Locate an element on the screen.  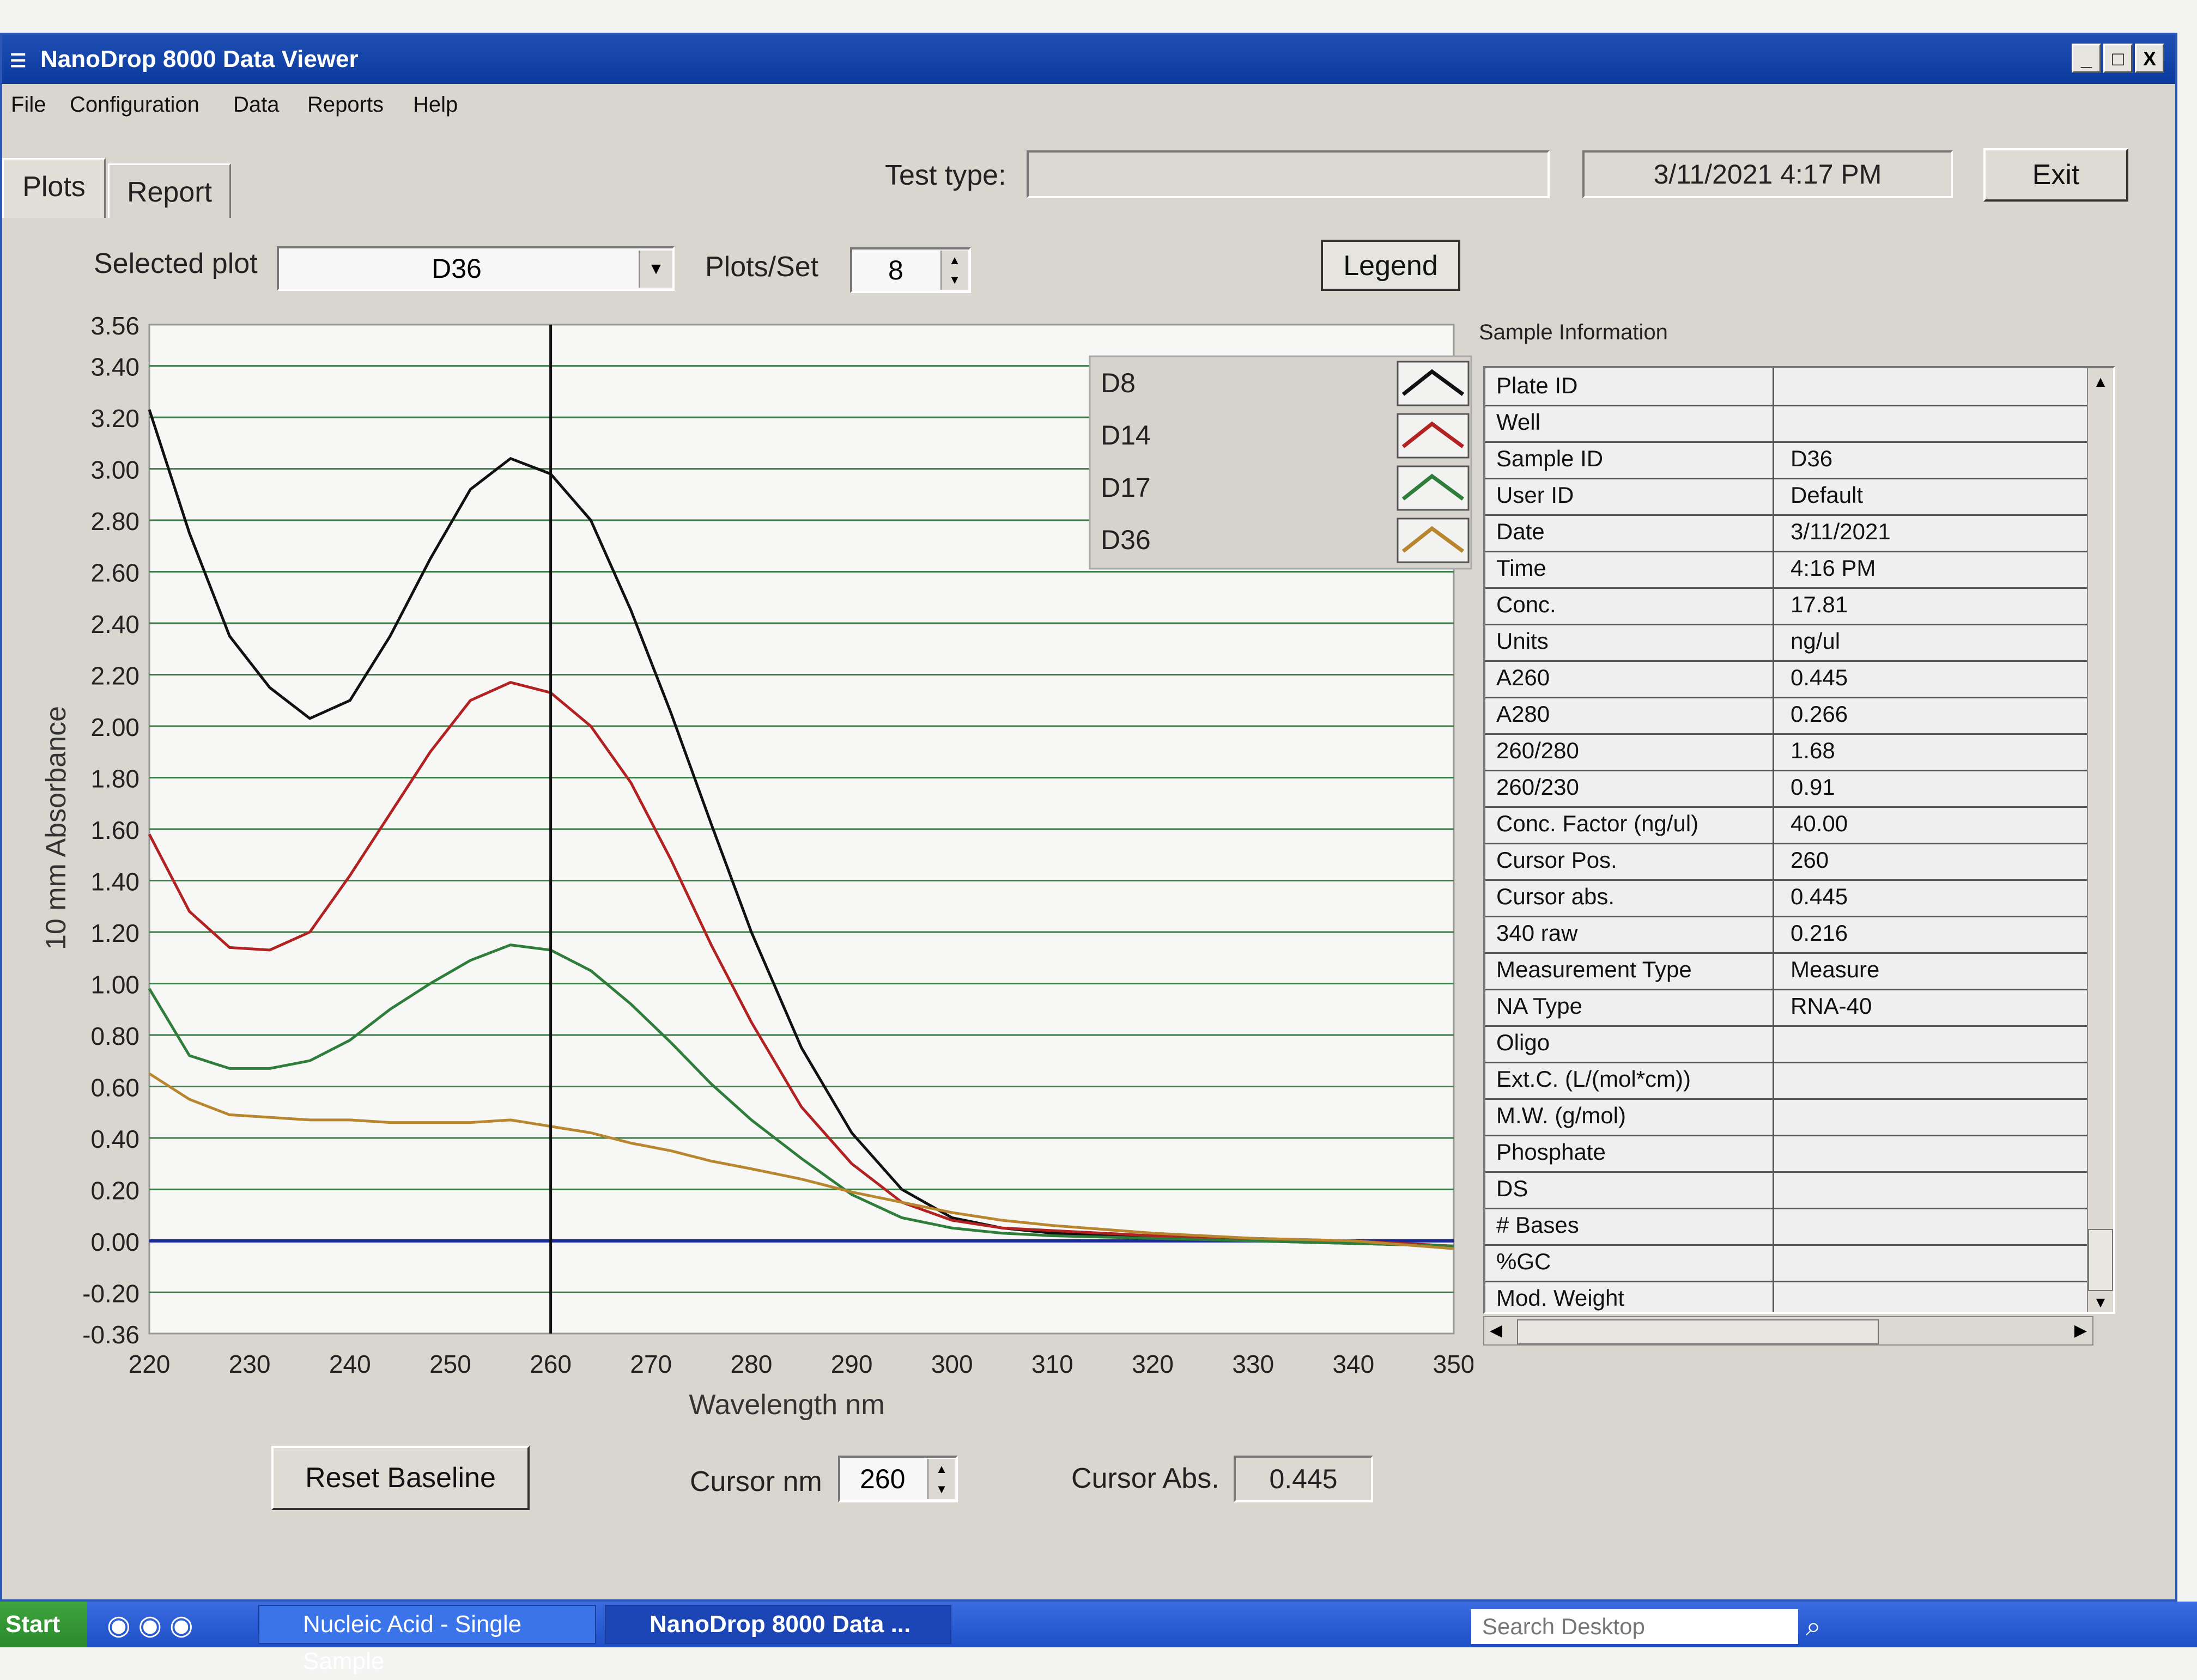
table-row: M.W. (g/mol) is located at coordinates (1798, 1117).